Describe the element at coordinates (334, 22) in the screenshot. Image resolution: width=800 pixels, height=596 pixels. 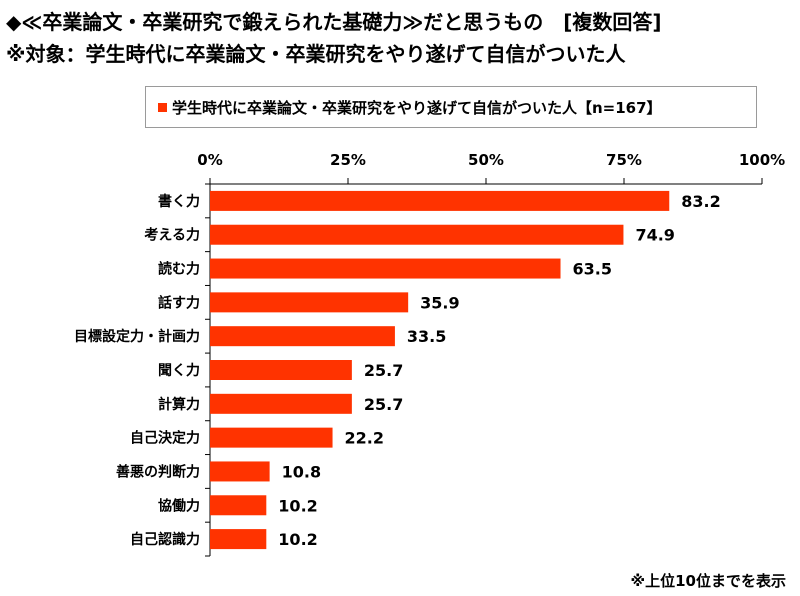
I see `chart-title: ◆≪卒業論文・卒業研究で鍛えられた基礎力≫だと思うもの [複数回答]` at that location.